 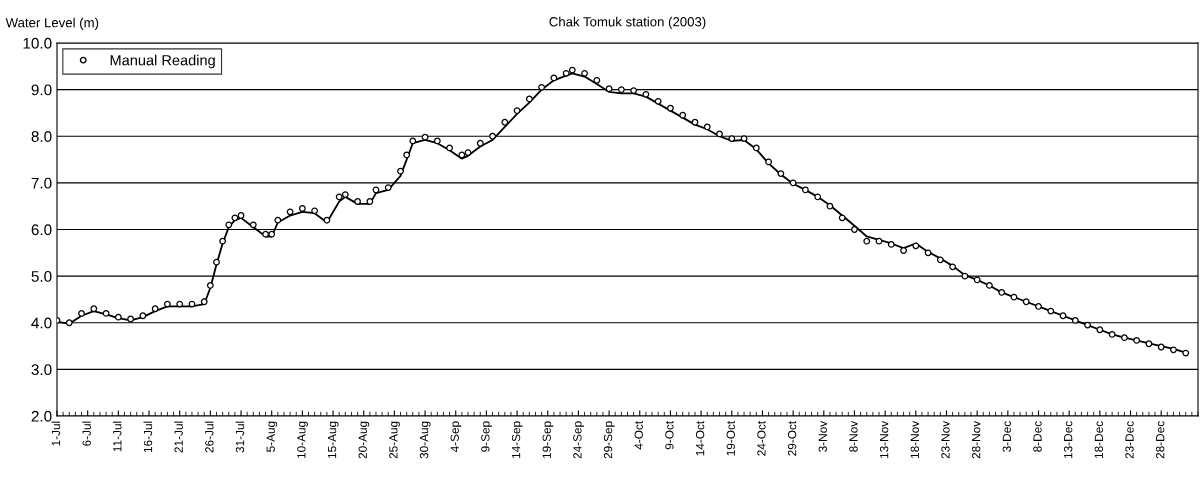 What do you see at coordinates (578, 440) in the screenshot?
I see `x-tick-label: 24-Sep` at bounding box center [578, 440].